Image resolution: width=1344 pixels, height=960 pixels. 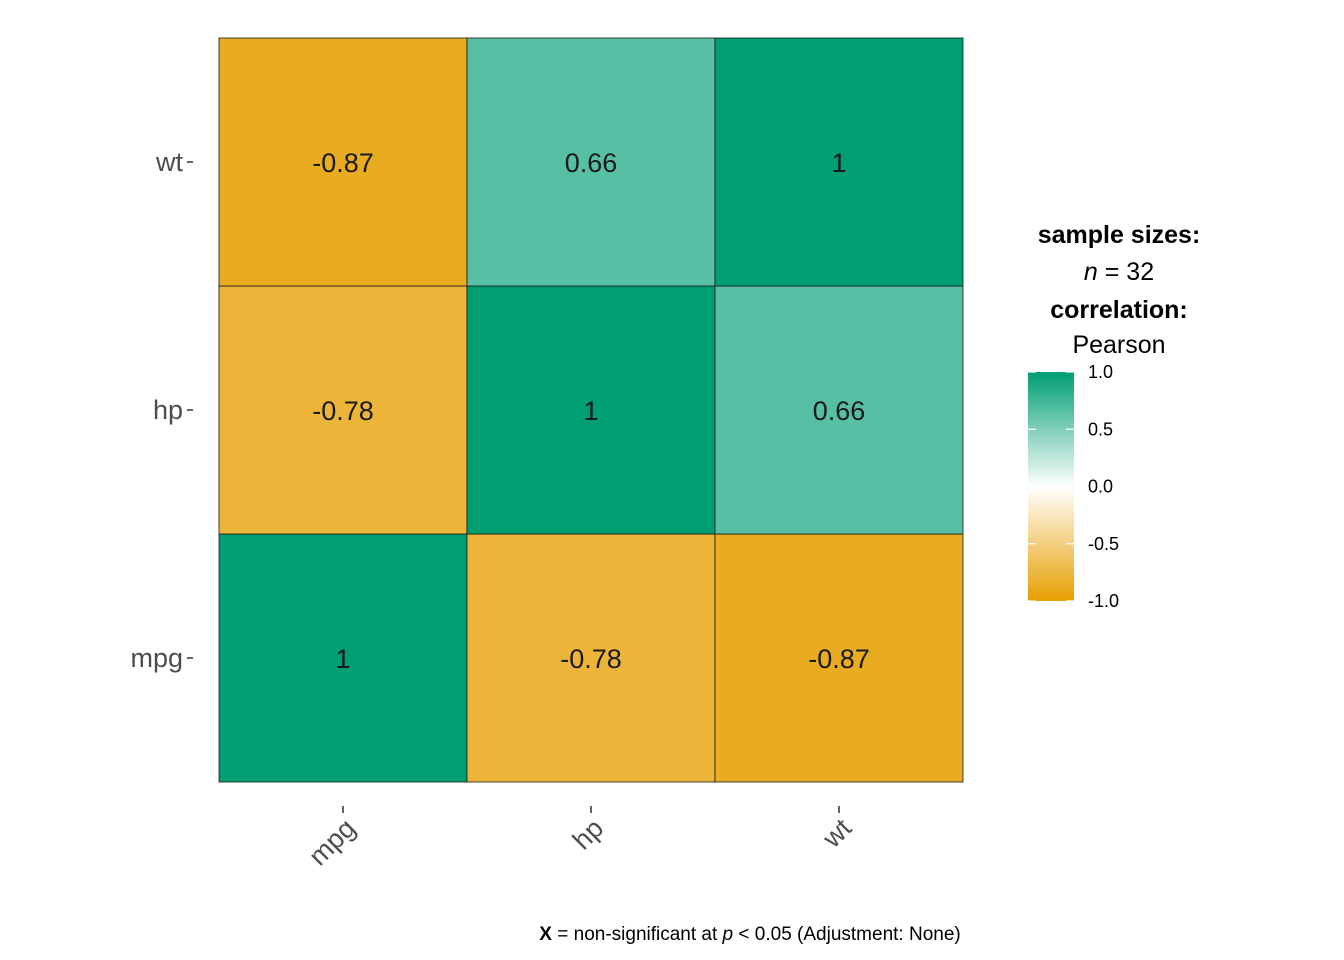 What do you see at coordinates (168, 410) in the screenshot?
I see `y-tick-label-hp: hp` at bounding box center [168, 410].